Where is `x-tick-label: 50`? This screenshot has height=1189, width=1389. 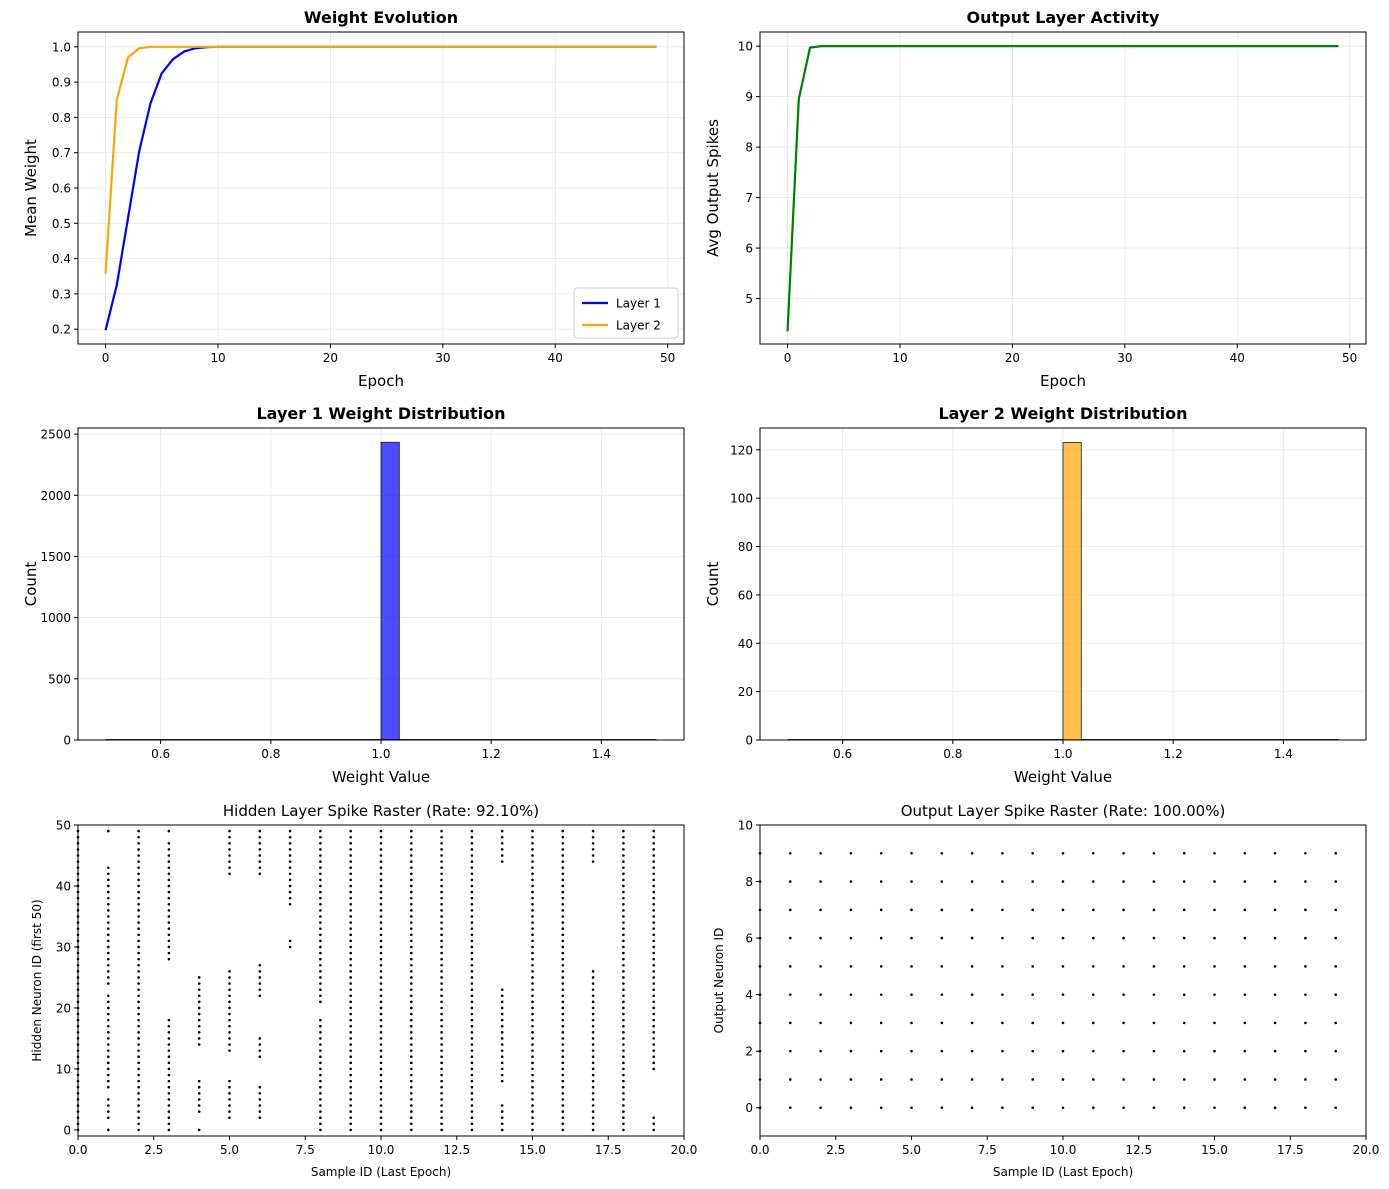
x-tick-label: 50 is located at coordinates (1349, 358).